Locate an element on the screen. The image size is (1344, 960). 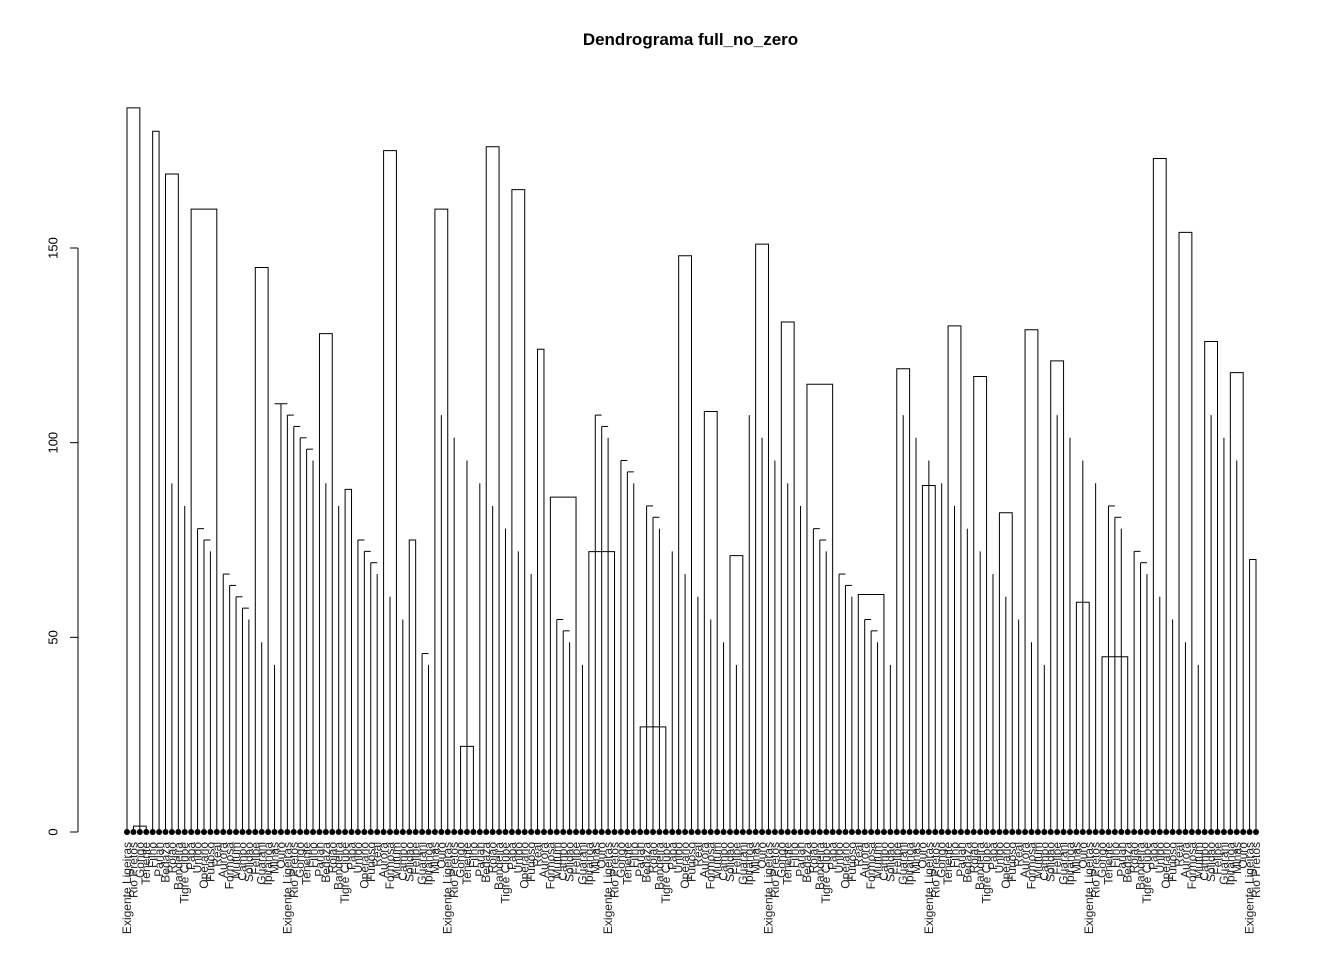
chart-title: Dendrograma full_no_zero is located at coordinates (690, 39).